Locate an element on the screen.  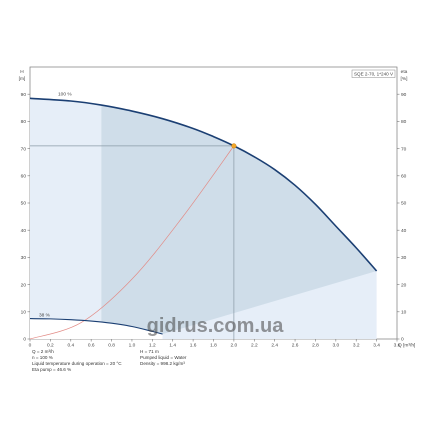
y-axis-unit-right: [%] is located at coordinates (404, 79).